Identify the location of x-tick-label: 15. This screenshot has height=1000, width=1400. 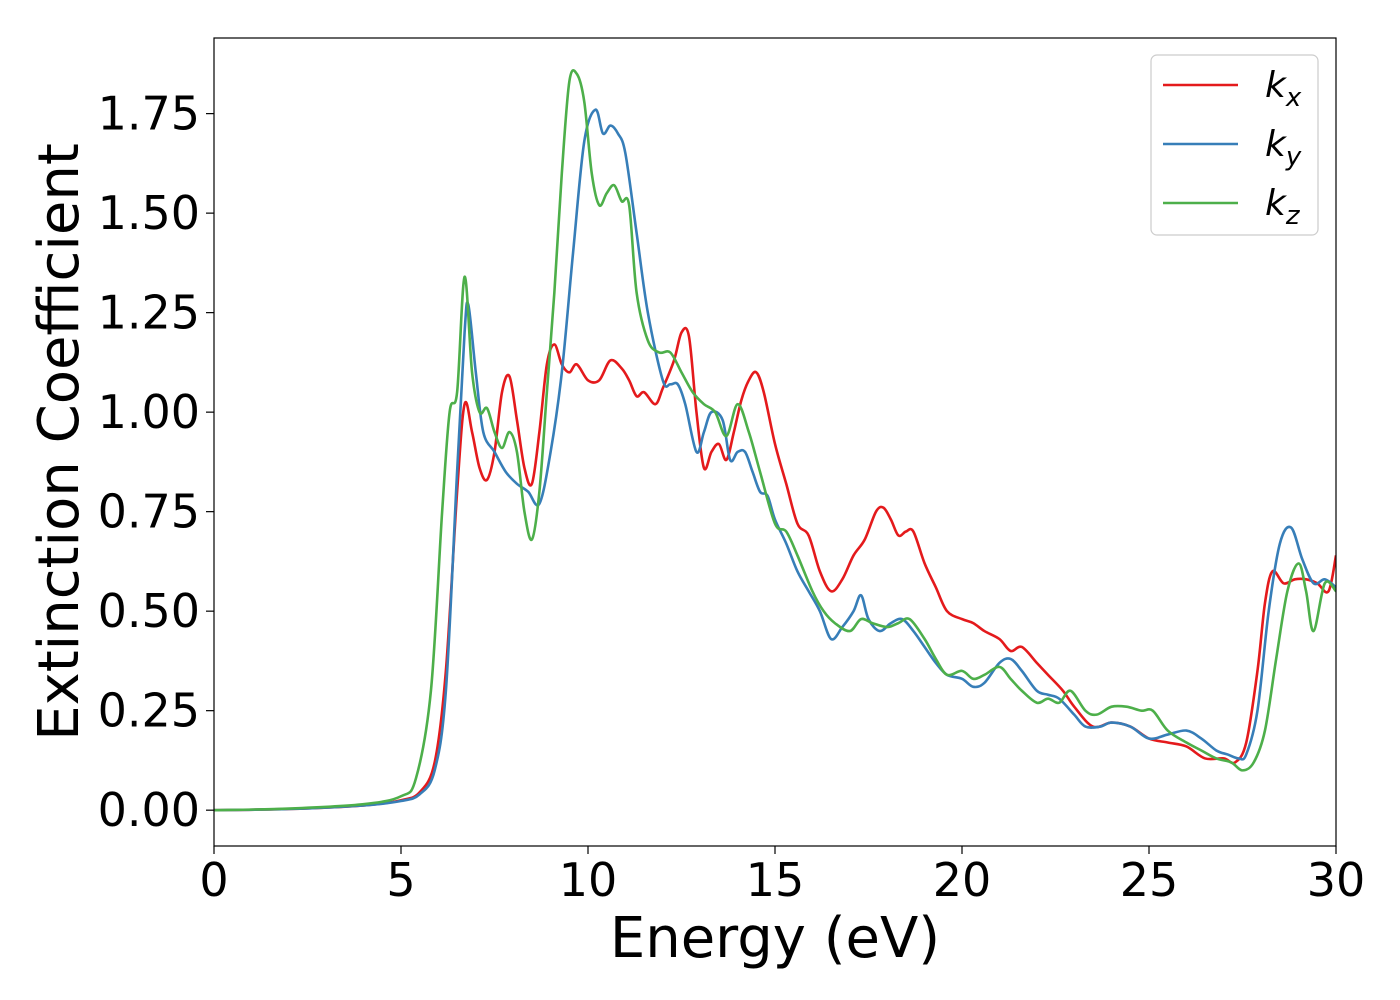
(775, 880).